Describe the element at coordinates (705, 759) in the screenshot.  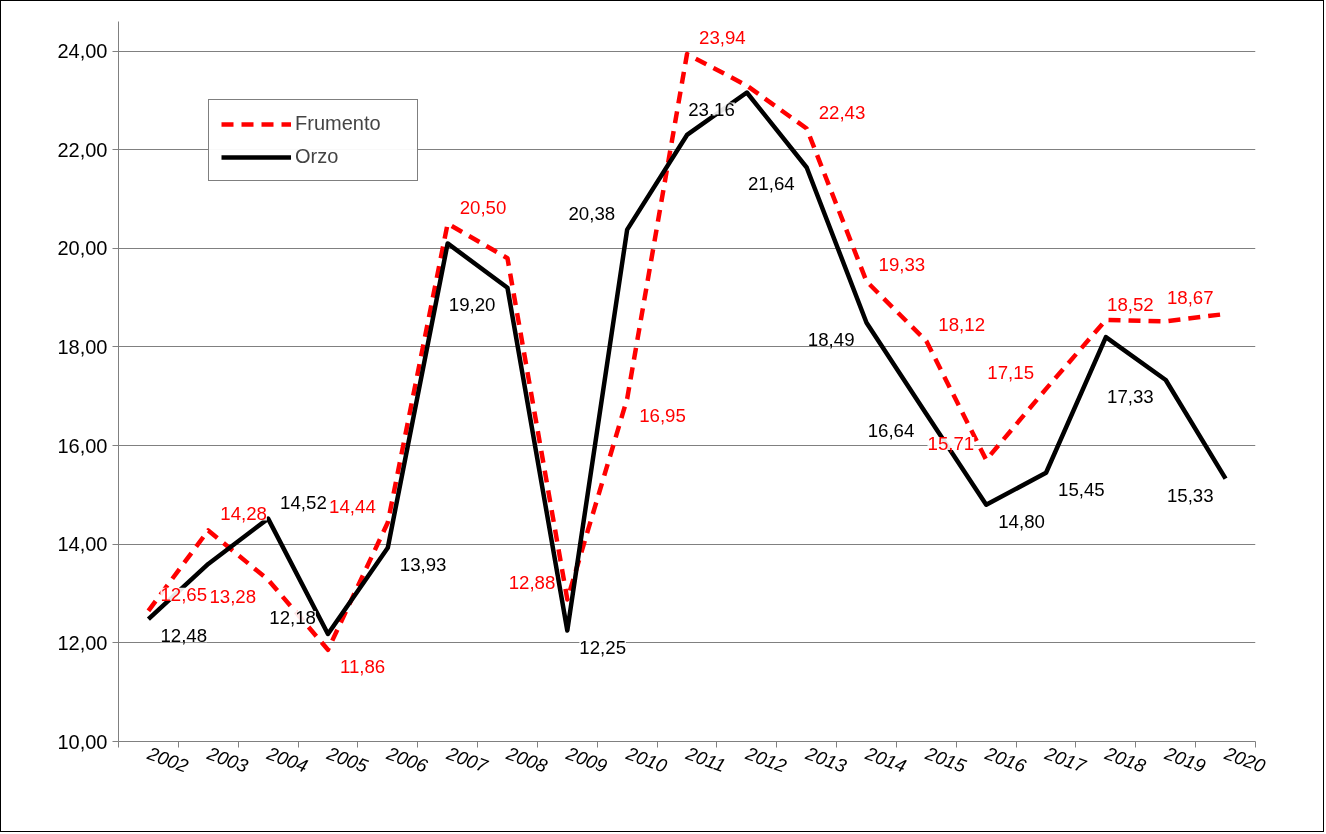
I see `x-tick-label: 2011` at that location.